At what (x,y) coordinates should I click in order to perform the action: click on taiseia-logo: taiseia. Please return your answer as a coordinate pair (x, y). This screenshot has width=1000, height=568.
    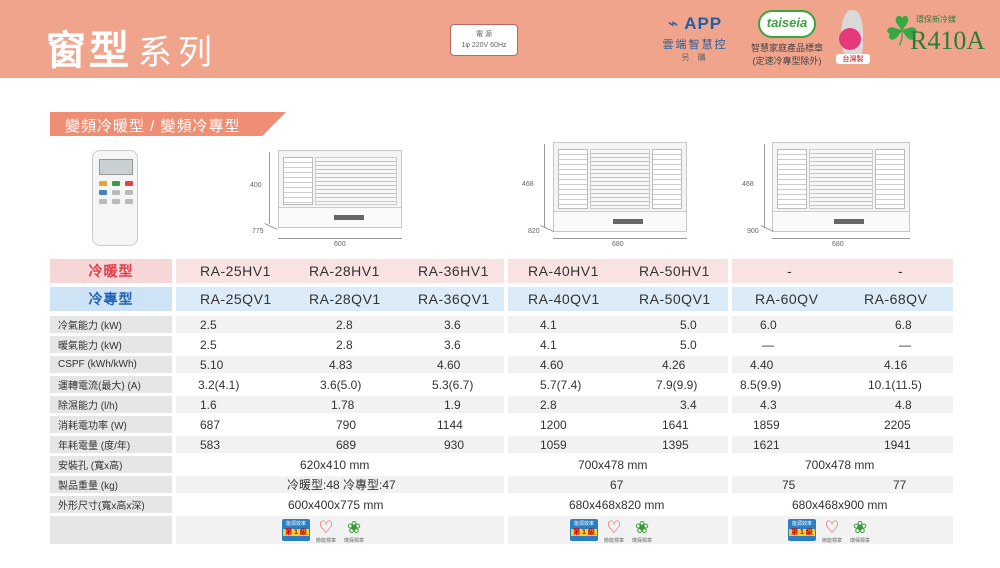
    Looking at the image, I should click on (787, 24).